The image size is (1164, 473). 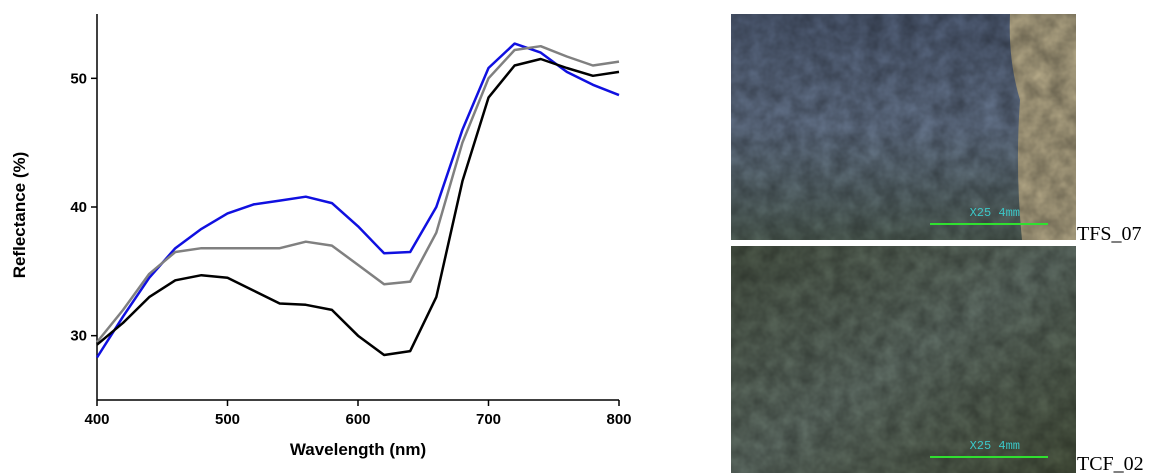 I want to click on y-axis-label: Reflectance (%), so click(x=19, y=215).